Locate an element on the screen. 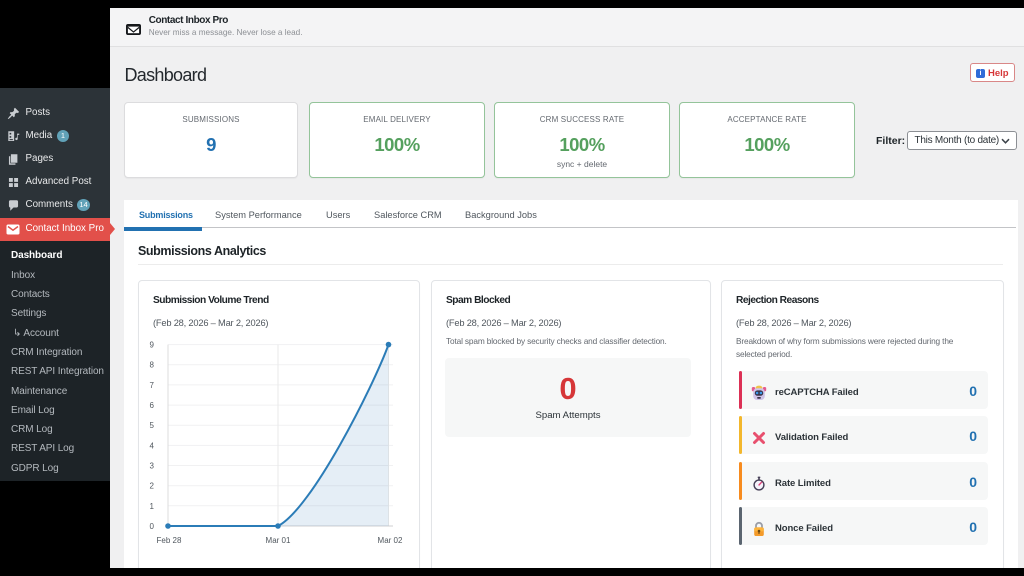  svg-text: 2 is located at coordinates (152, 486).